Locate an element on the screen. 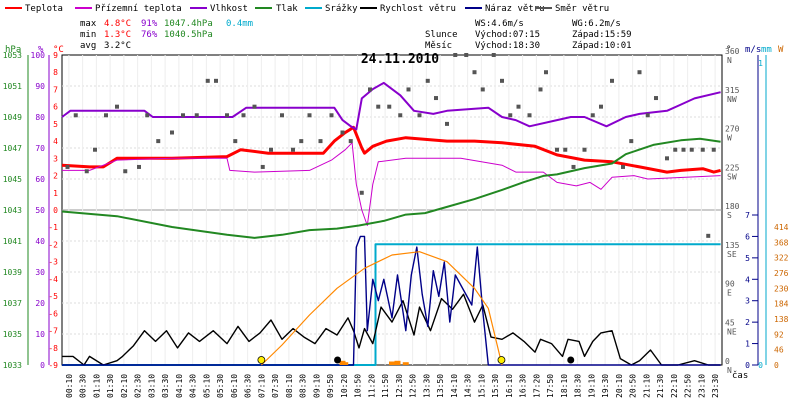 The height and width of the screenshot is (400, 800). legend-item-temperature: Teplota is located at coordinates (34, 9).